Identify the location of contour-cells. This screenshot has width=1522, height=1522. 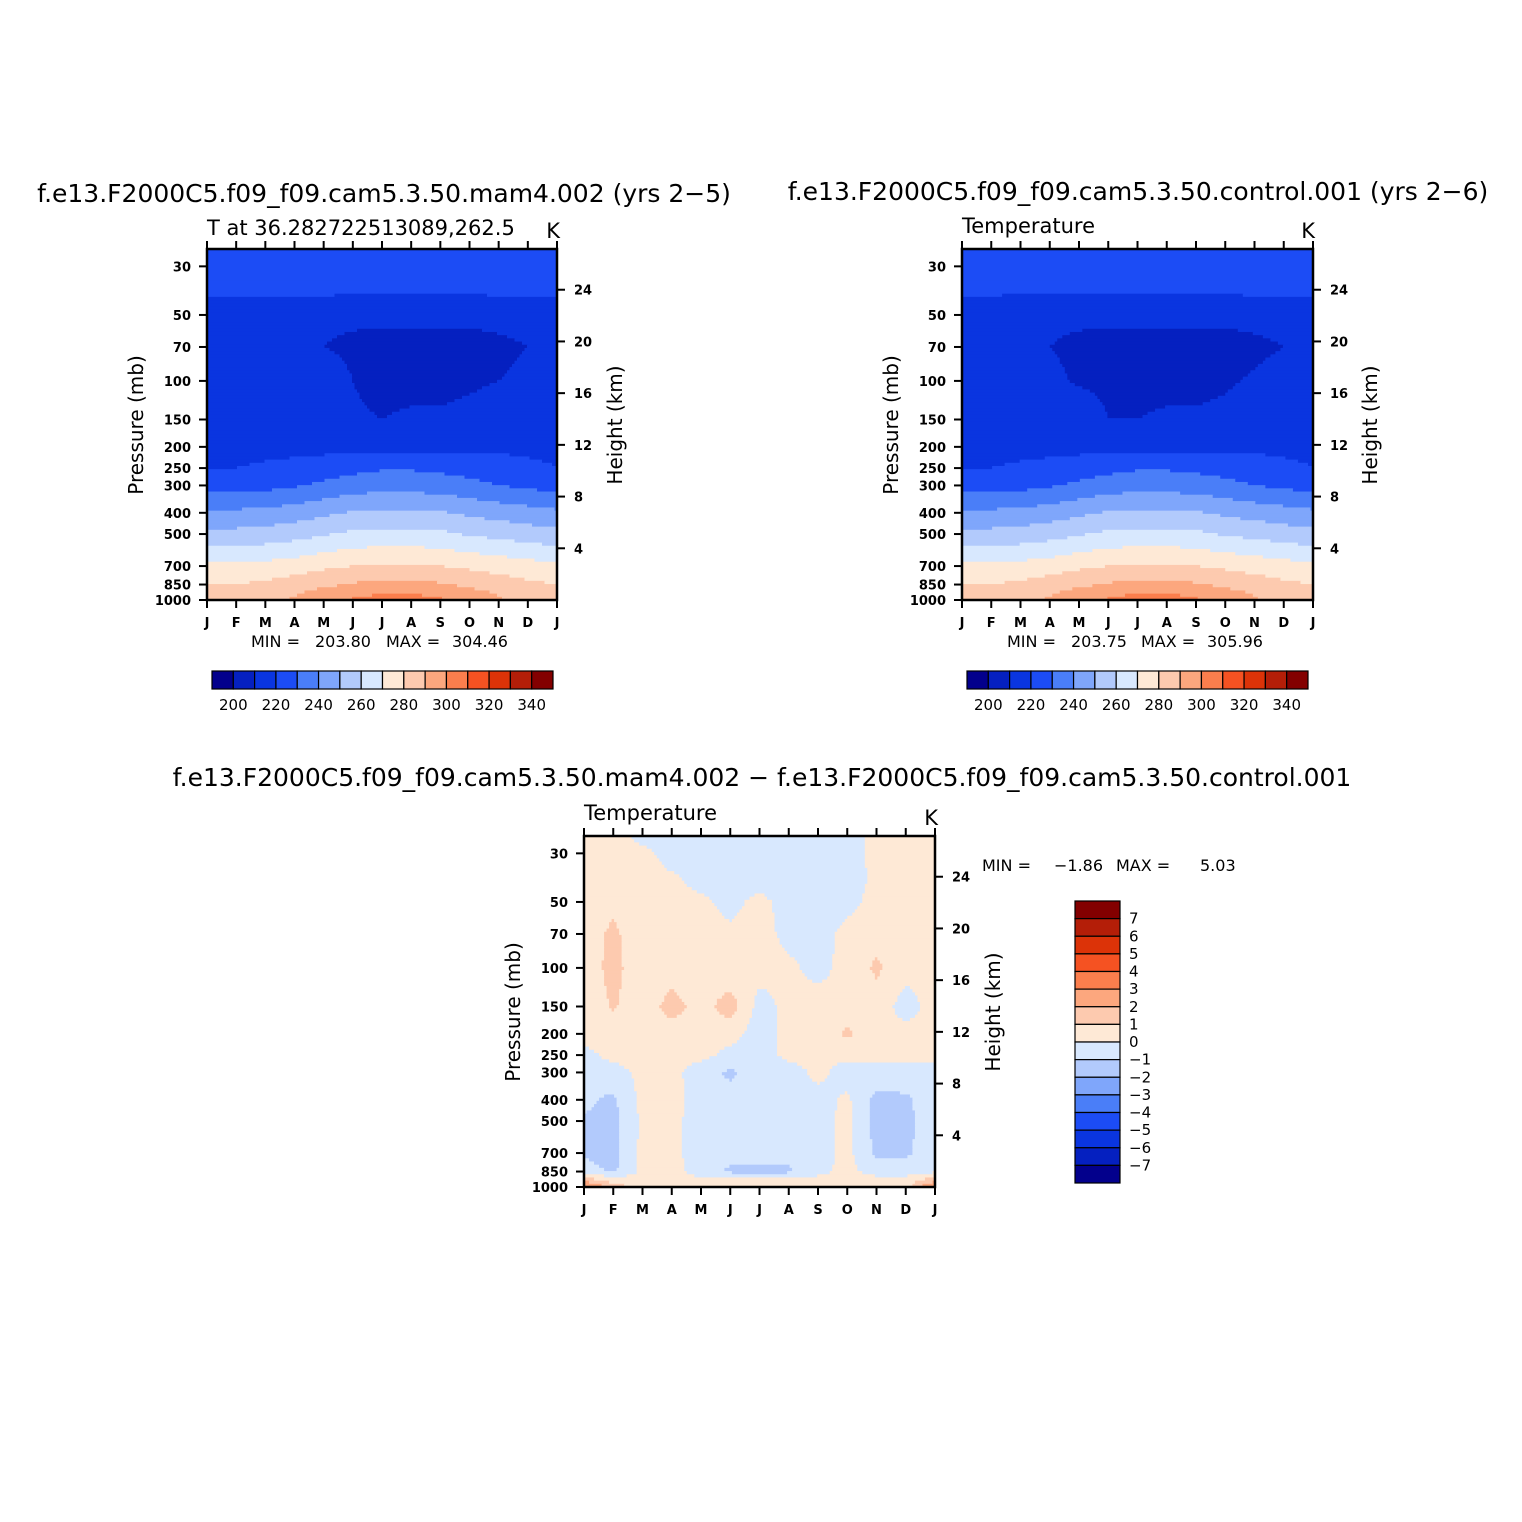
(382, 425).